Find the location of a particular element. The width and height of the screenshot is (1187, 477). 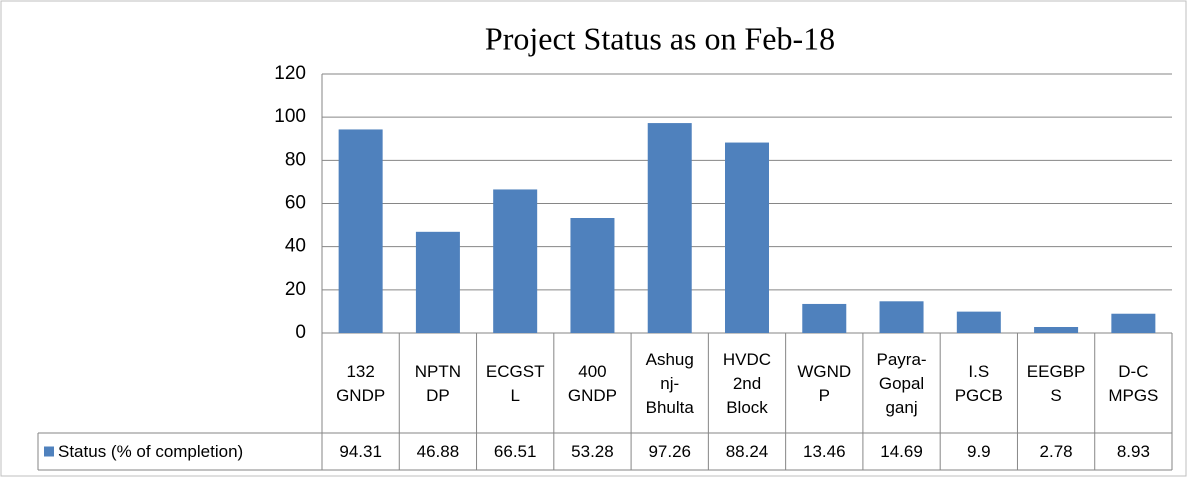

x-tick-label: WGND P is located at coordinates (824, 383).